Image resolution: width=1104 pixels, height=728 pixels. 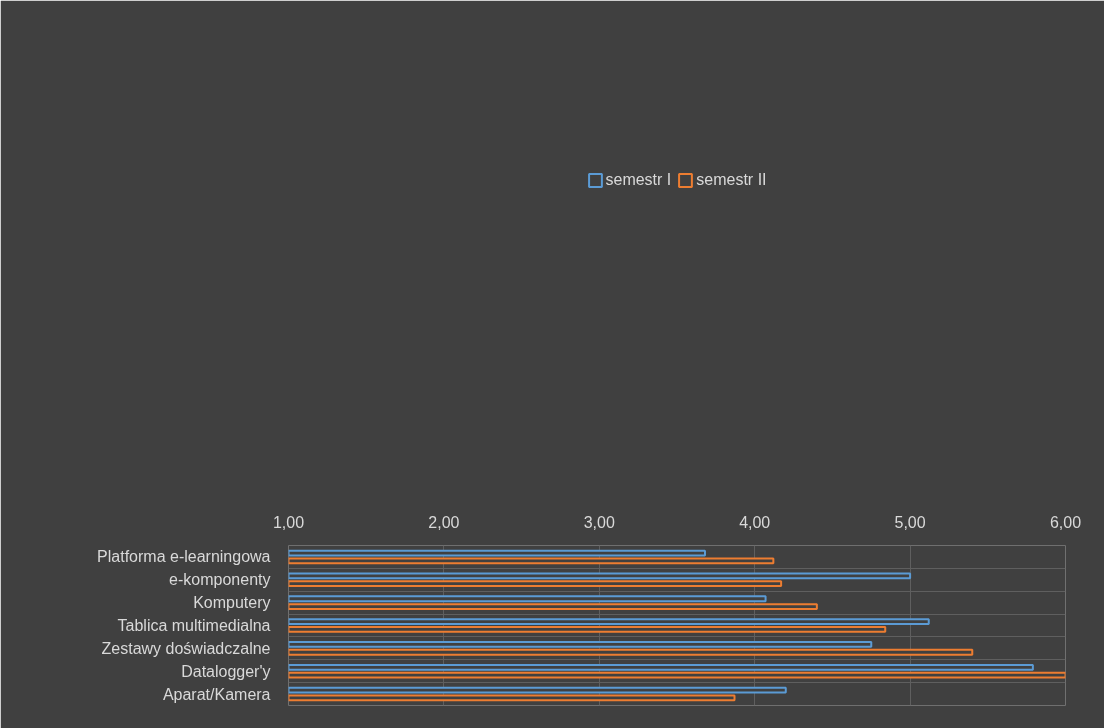 What do you see at coordinates (599, 522) in the screenshot?
I see `x-tick-label: 3,00` at bounding box center [599, 522].